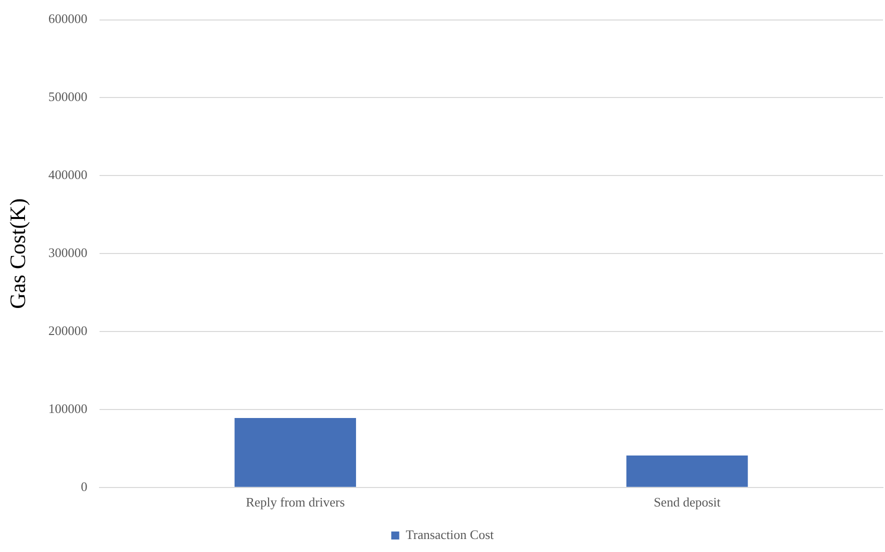 This screenshot has height=552, width=885. Describe the element at coordinates (295, 502) in the screenshot. I see `x-tick-label: Reply from drivers` at that location.